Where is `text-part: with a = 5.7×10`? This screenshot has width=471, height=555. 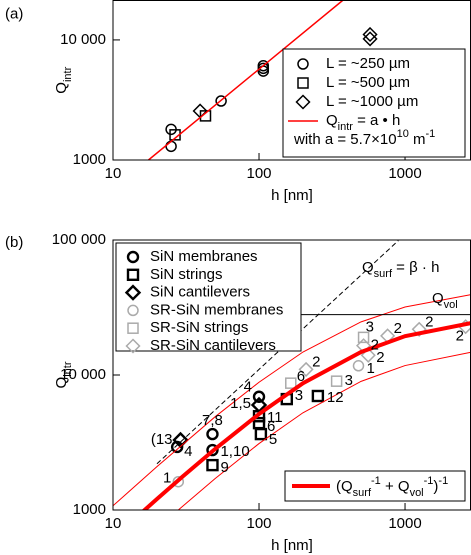
text-part: with a = 5.7×10 is located at coordinates (345, 139).